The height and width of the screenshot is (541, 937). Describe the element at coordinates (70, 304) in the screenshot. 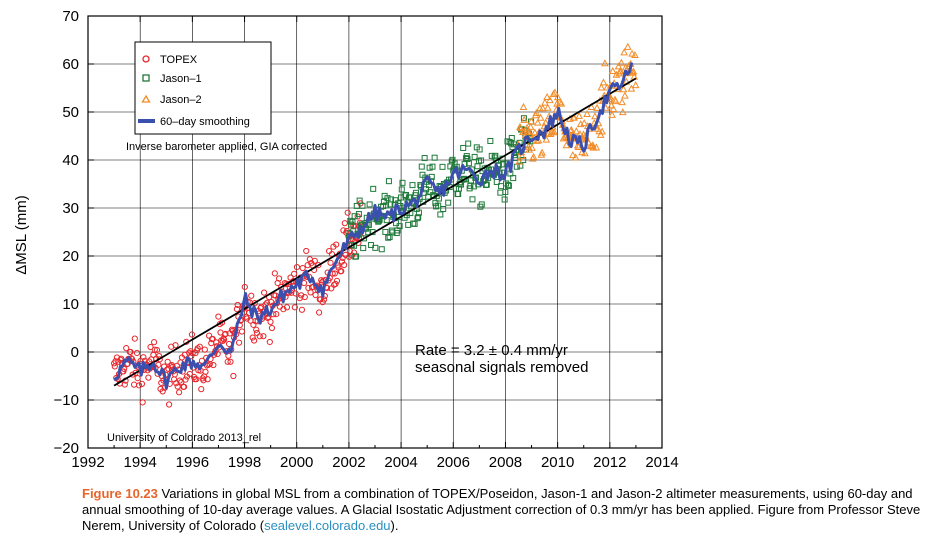

I see `y-tick-label: 10` at that location.